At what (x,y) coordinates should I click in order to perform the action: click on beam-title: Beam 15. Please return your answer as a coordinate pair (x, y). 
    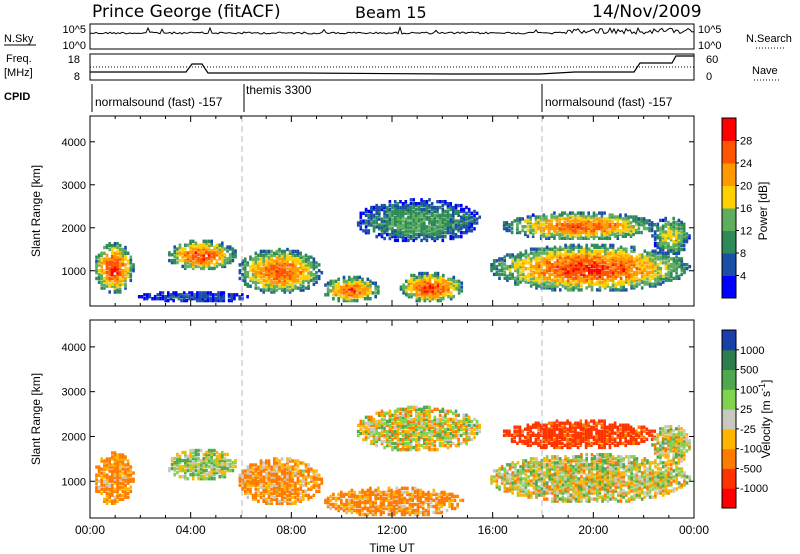
    Looking at the image, I should click on (391, 12).